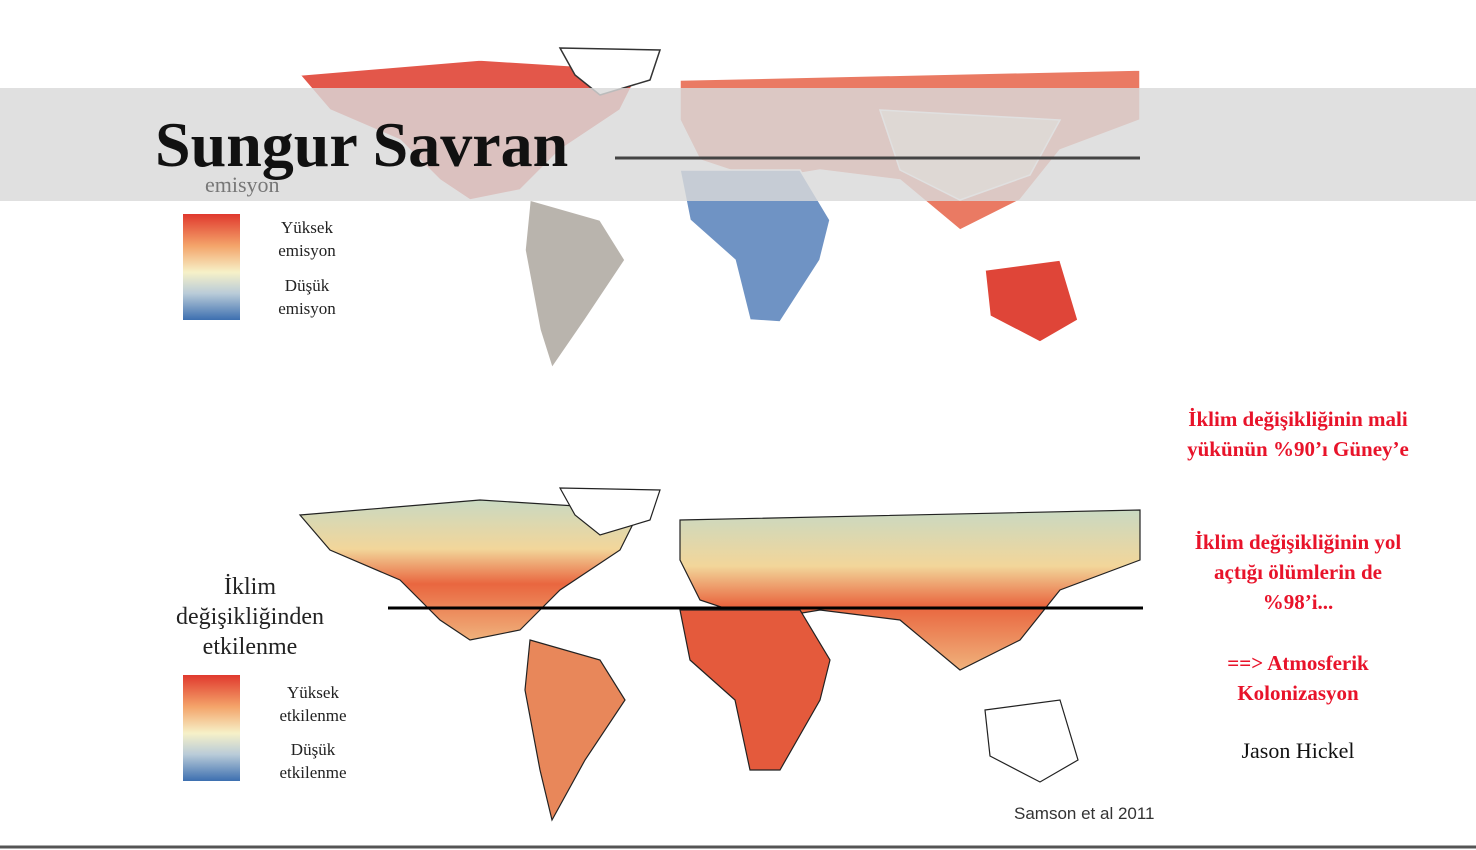  What do you see at coordinates (1298, 449) in the screenshot?
I see `text-line: yükünün %90’ı Güney’e` at bounding box center [1298, 449].